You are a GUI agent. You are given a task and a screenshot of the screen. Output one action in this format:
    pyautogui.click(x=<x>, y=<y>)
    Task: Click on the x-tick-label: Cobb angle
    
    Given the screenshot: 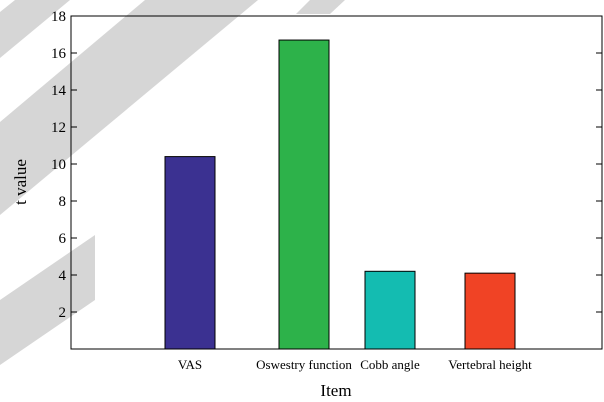 What is the action you would take?
    pyautogui.click(x=390, y=364)
    